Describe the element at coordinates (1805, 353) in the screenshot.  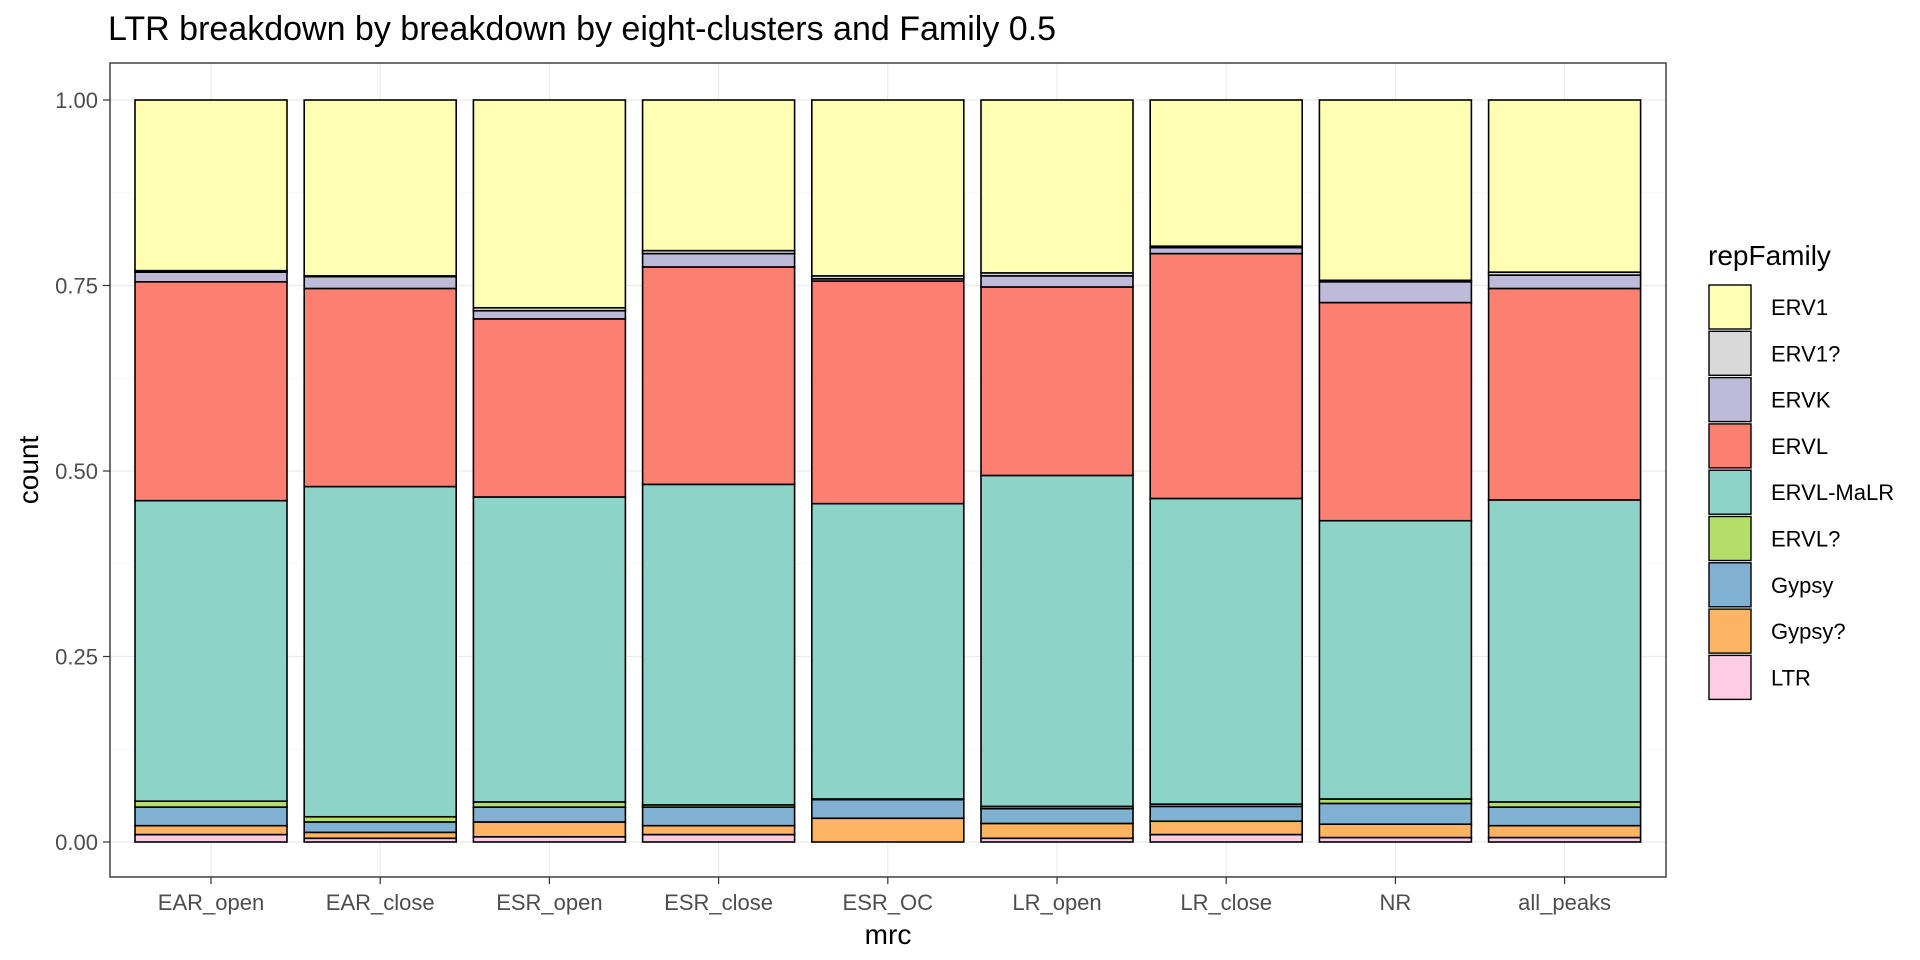
I see `legend-label-ERV1?: ERV1?` at that location.